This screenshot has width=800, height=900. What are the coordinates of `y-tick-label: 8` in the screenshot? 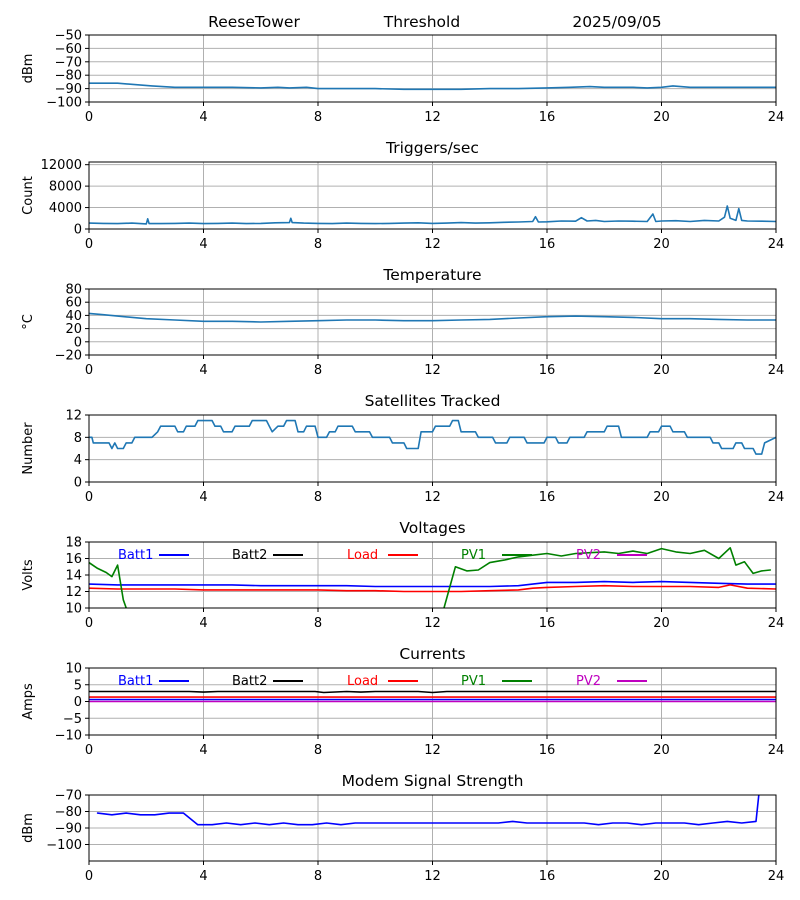 It's located at (78, 438).